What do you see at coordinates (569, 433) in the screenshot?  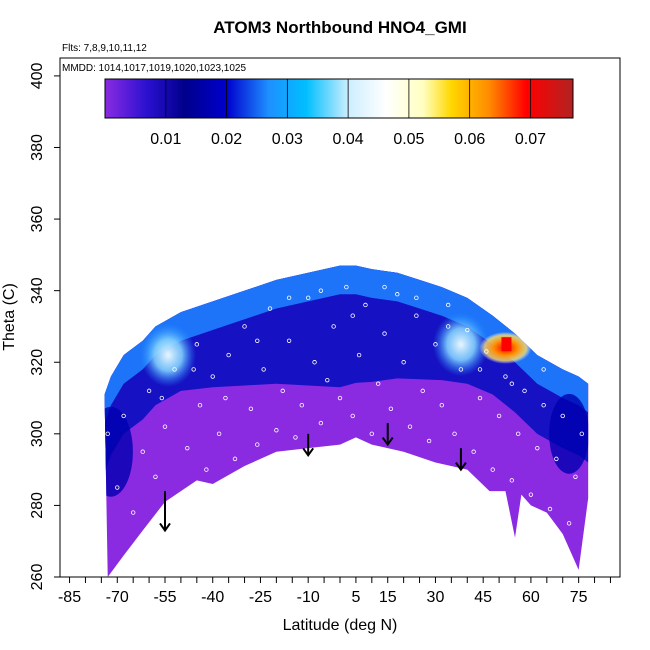 I see `north-flank` at bounding box center [569, 433].